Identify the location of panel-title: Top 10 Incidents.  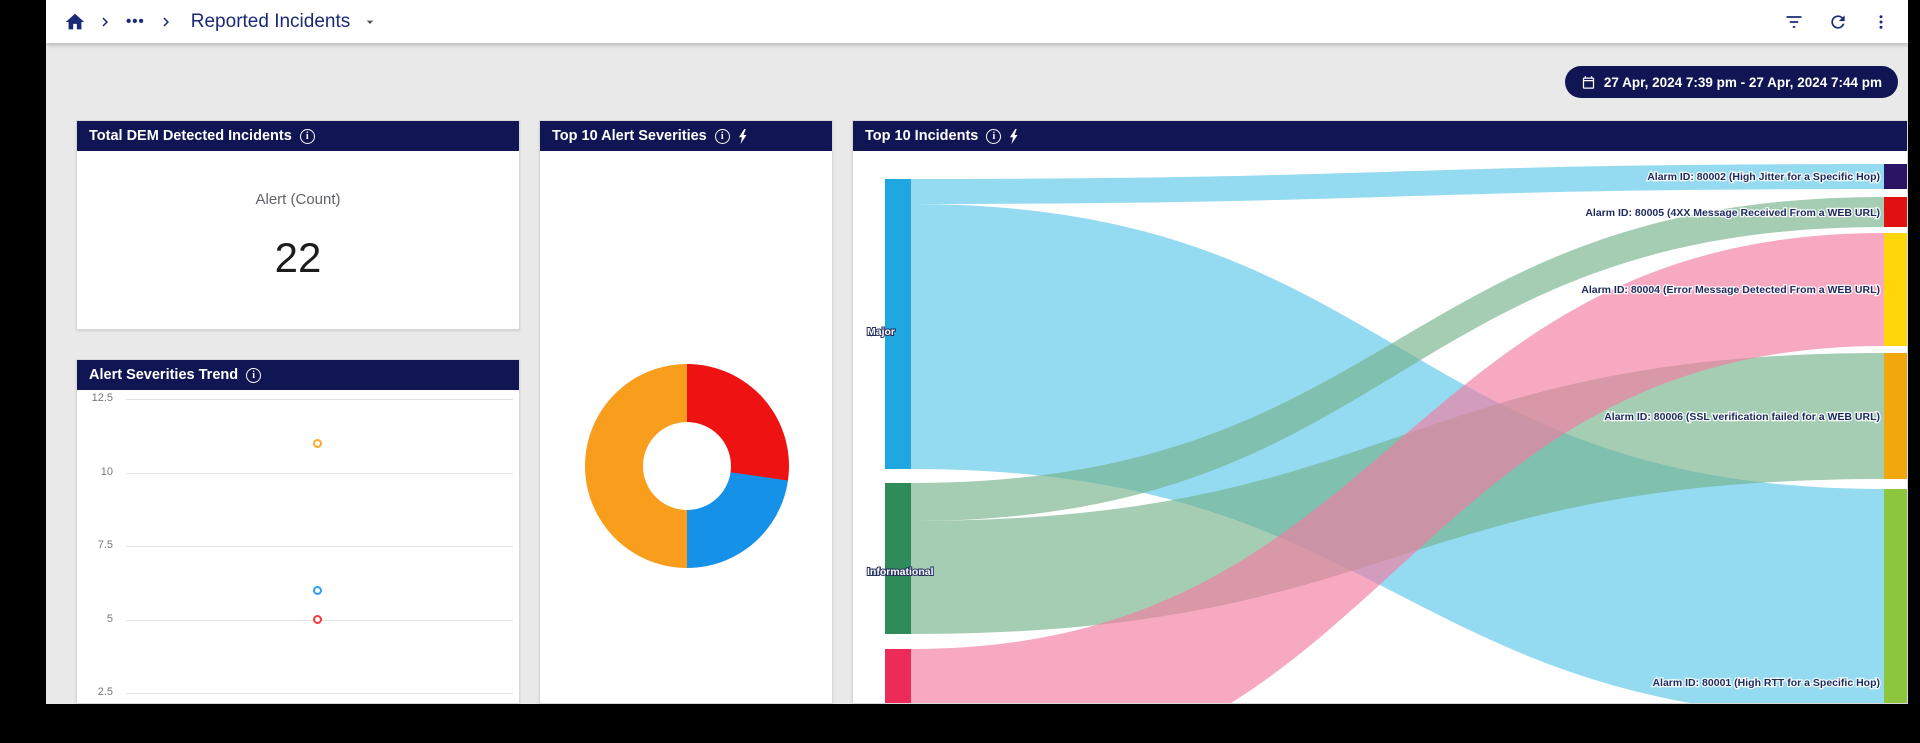
(922, 136).